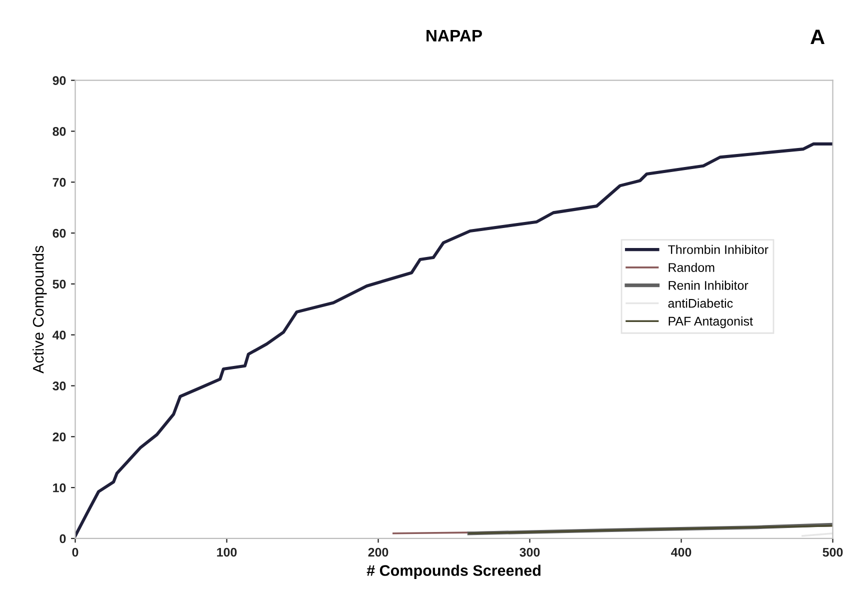  I want to click on y-tick-label: 50, so click(59, 284).